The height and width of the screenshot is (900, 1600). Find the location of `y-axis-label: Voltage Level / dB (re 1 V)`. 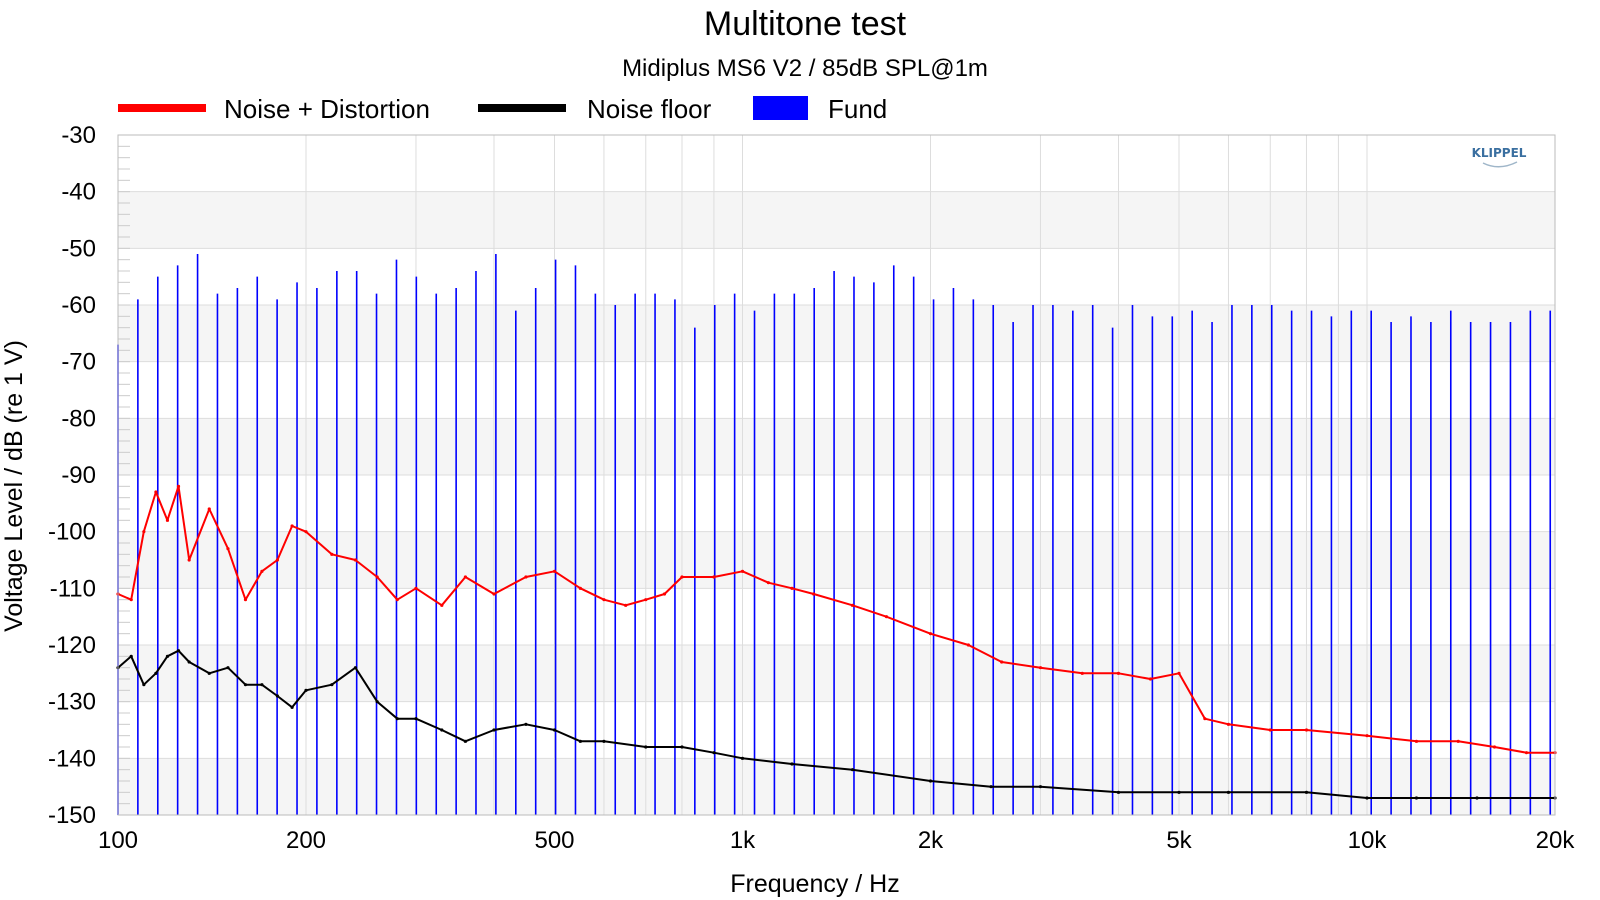

y-axis-label: Voltage Level / dB (re 1 V) is located at coordinates (14, 486).